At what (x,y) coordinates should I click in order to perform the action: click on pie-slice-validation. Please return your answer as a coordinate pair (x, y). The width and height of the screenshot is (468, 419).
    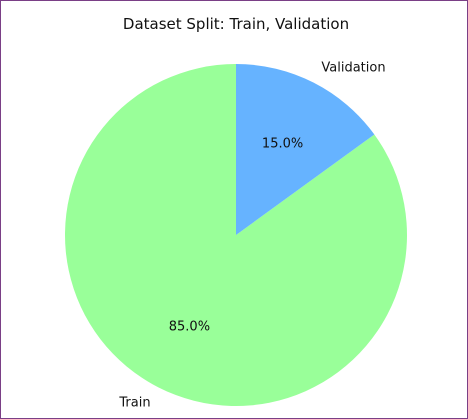
    Looking at the image, I should click on (305, 149).